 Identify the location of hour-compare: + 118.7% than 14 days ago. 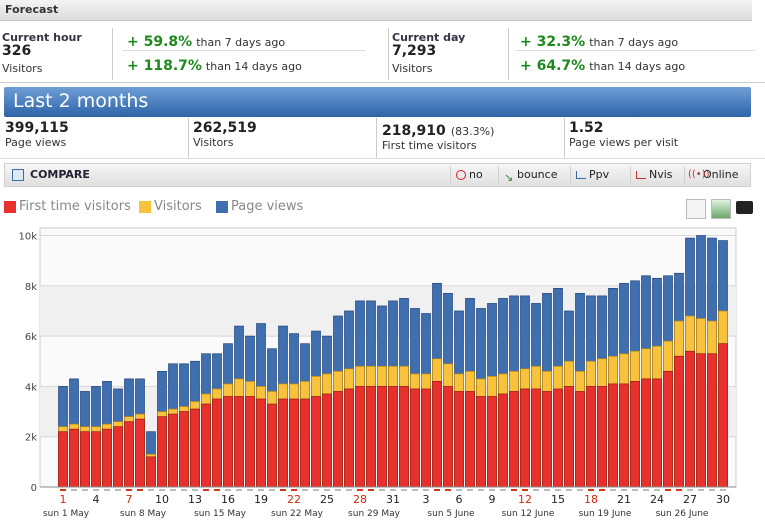
(214, 64).